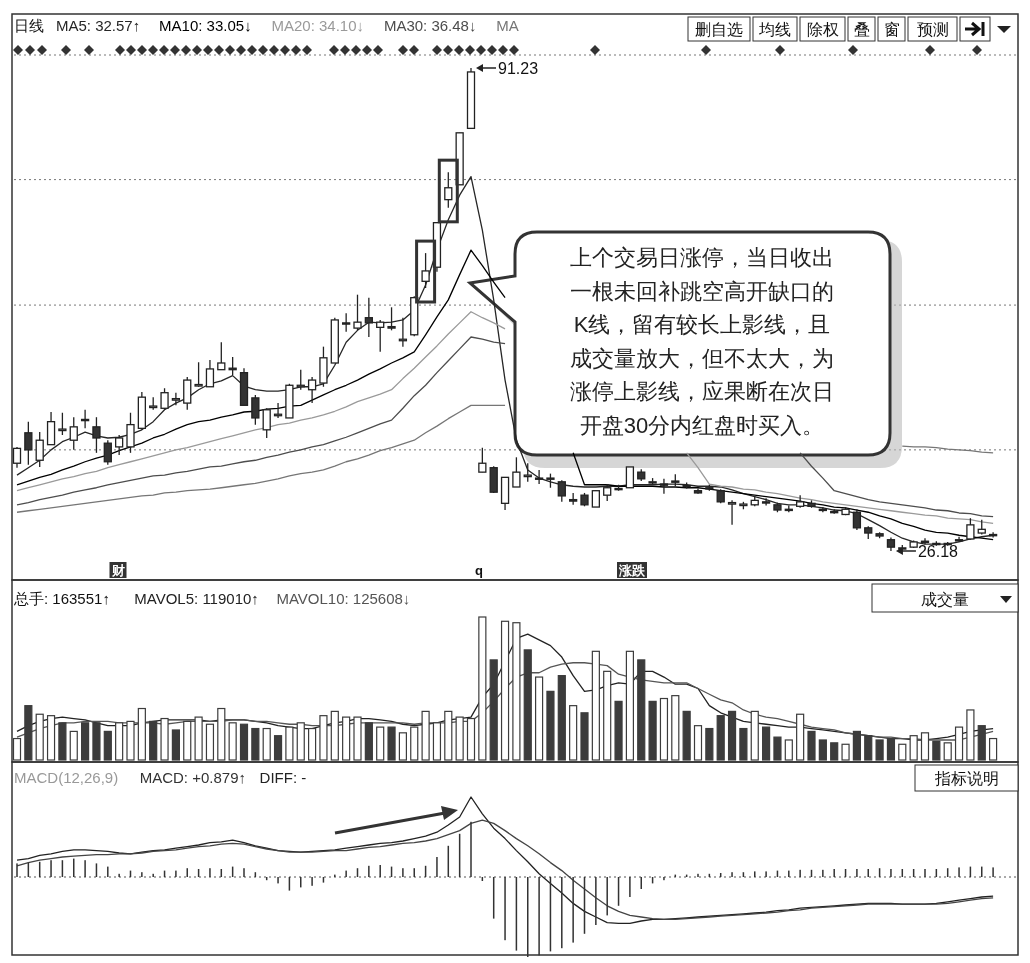 This screenshot has height=963, width=1030. I want to click on annotation: 上个交易日涨停，当日收出一根未回补跳空高开缺口的K线，留有较长上影线，且成交量放大，但不太大，为涨停上影线，应果断在次日开盘30分内红盘时买入。, so click(702, 341).